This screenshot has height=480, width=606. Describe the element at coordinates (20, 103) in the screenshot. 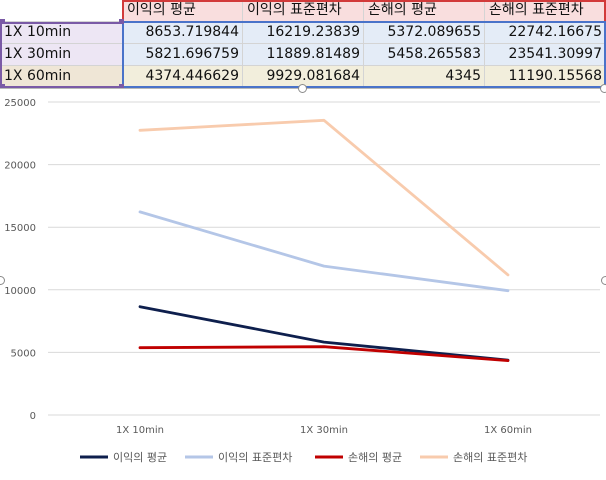

I see `y-tick-label: 25000` at that location.